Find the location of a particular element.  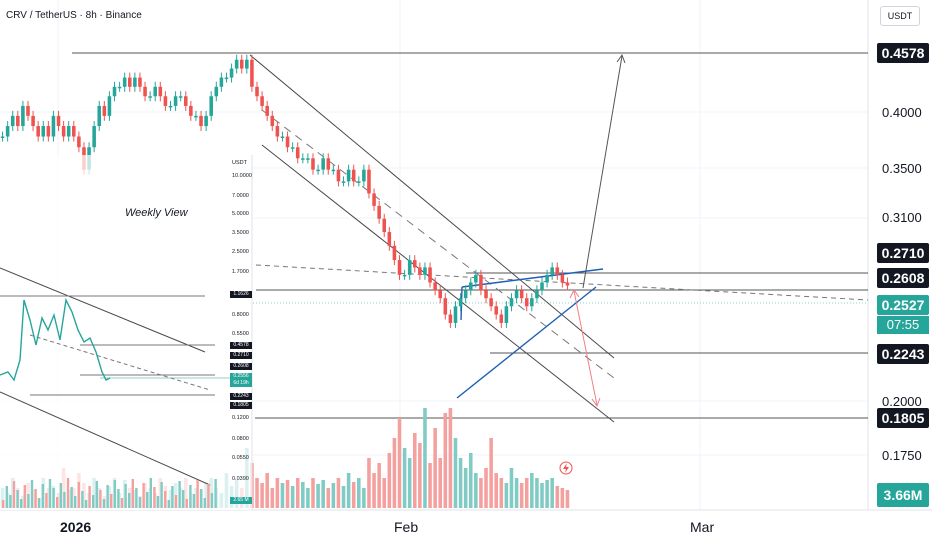

price-tag-0.2608: 0.2608 is located at coordinates (903, 278).